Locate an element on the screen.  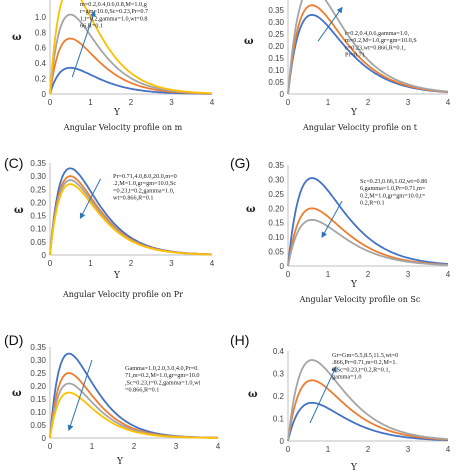
annotation-line: ,Sc=0.23,t=0.2,gamma=1.0,wt is located at coordinates (163, 382).